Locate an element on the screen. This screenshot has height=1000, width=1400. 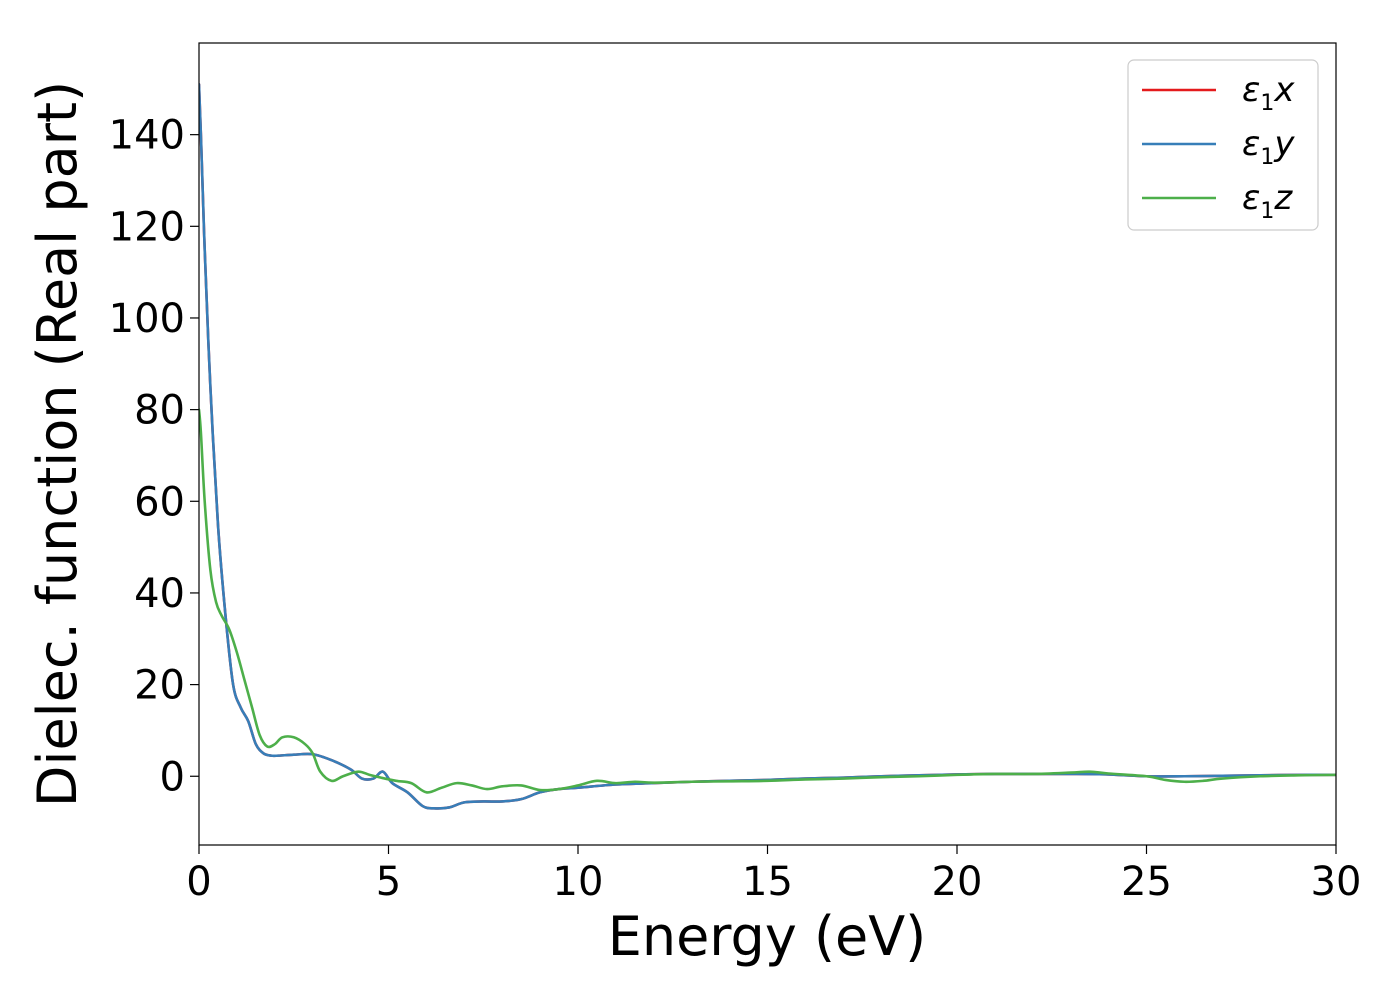
legend-label-epsilon1-y: ε1y is located at coordinates (1268, 147).